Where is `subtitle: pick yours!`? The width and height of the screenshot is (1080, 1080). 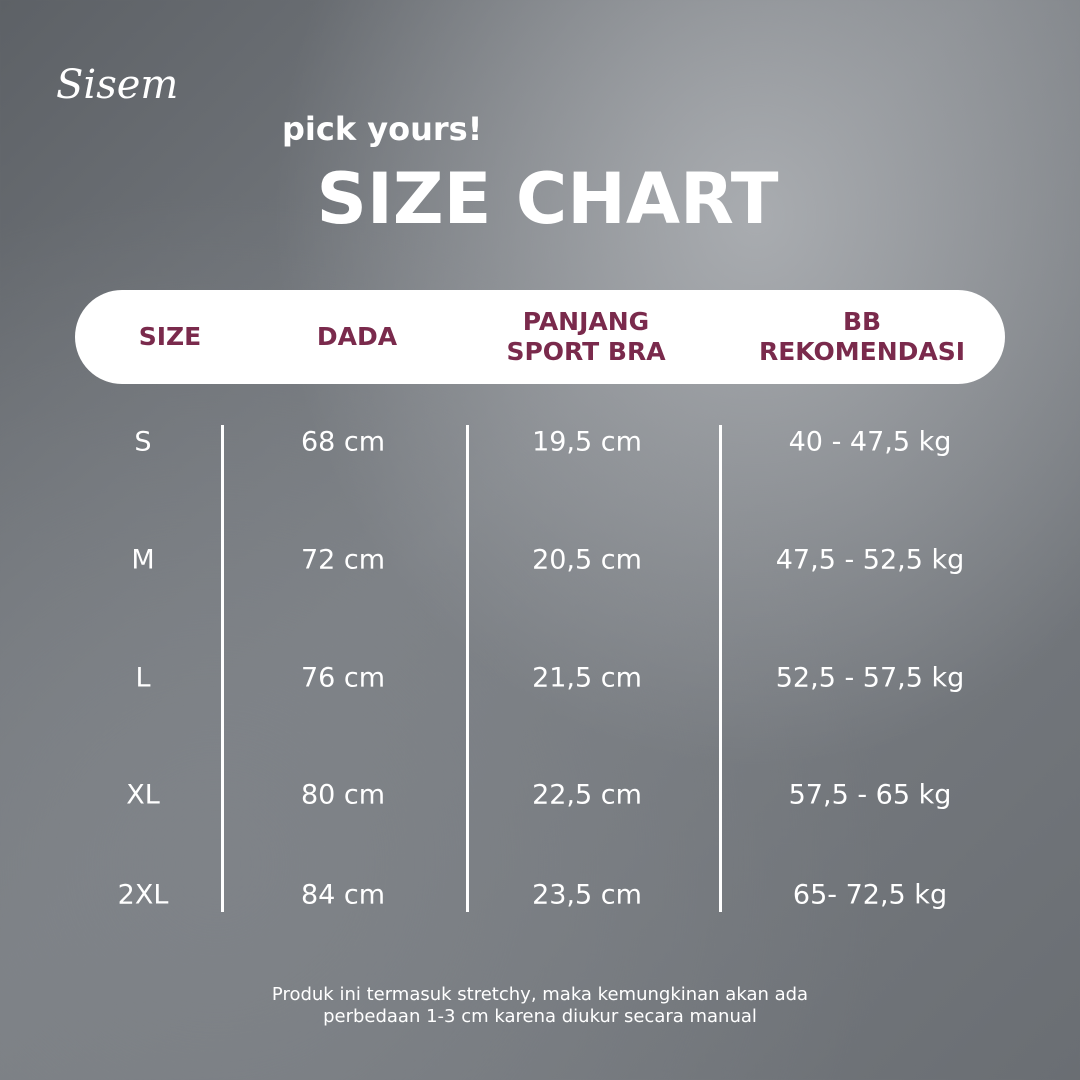 subtitle: pick yours! is located at coordinates (382, 129).